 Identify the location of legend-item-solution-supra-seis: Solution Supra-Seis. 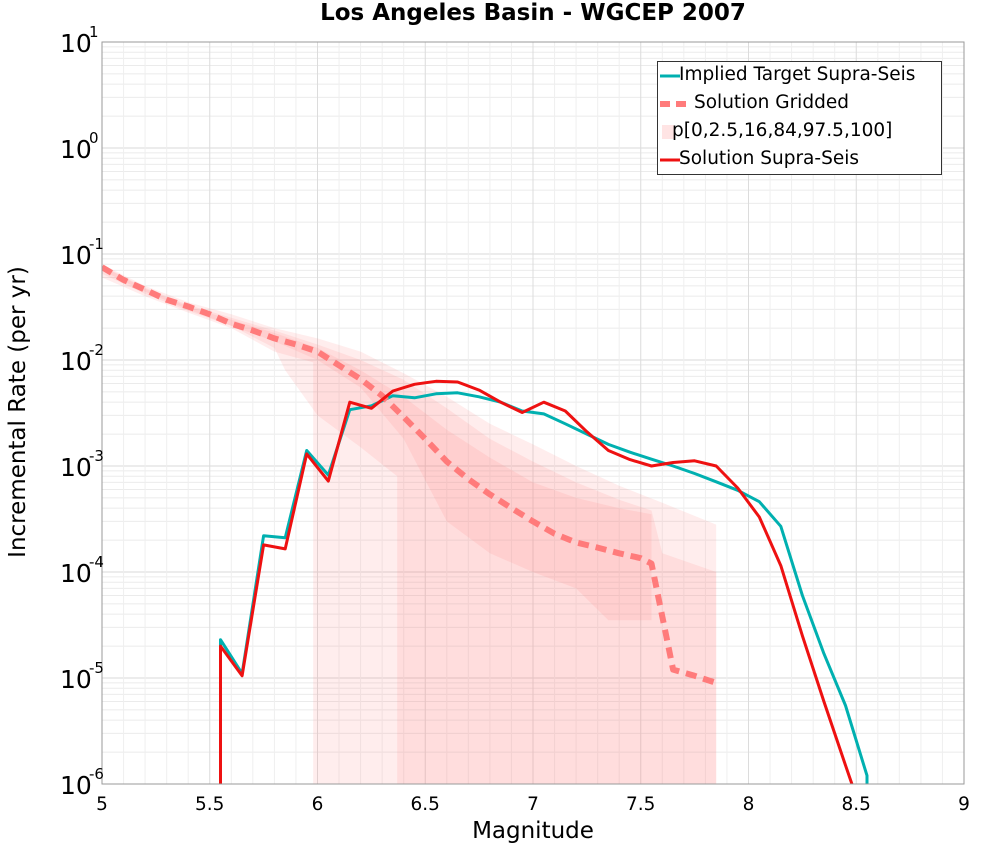
(799, 160).